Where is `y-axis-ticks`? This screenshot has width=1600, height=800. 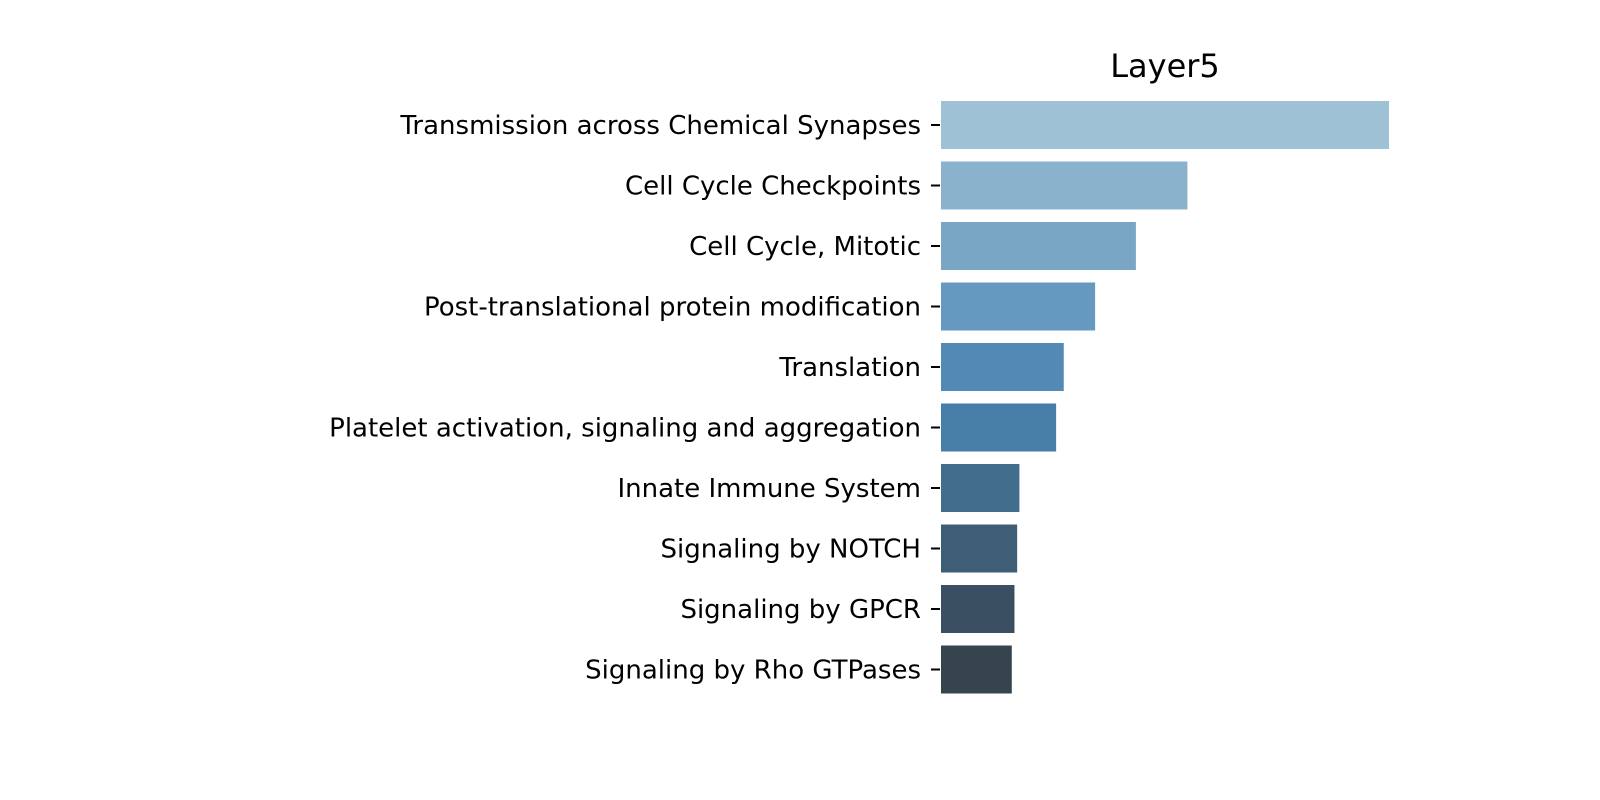
y-axis-ticks is located at coordinates (935, 397).